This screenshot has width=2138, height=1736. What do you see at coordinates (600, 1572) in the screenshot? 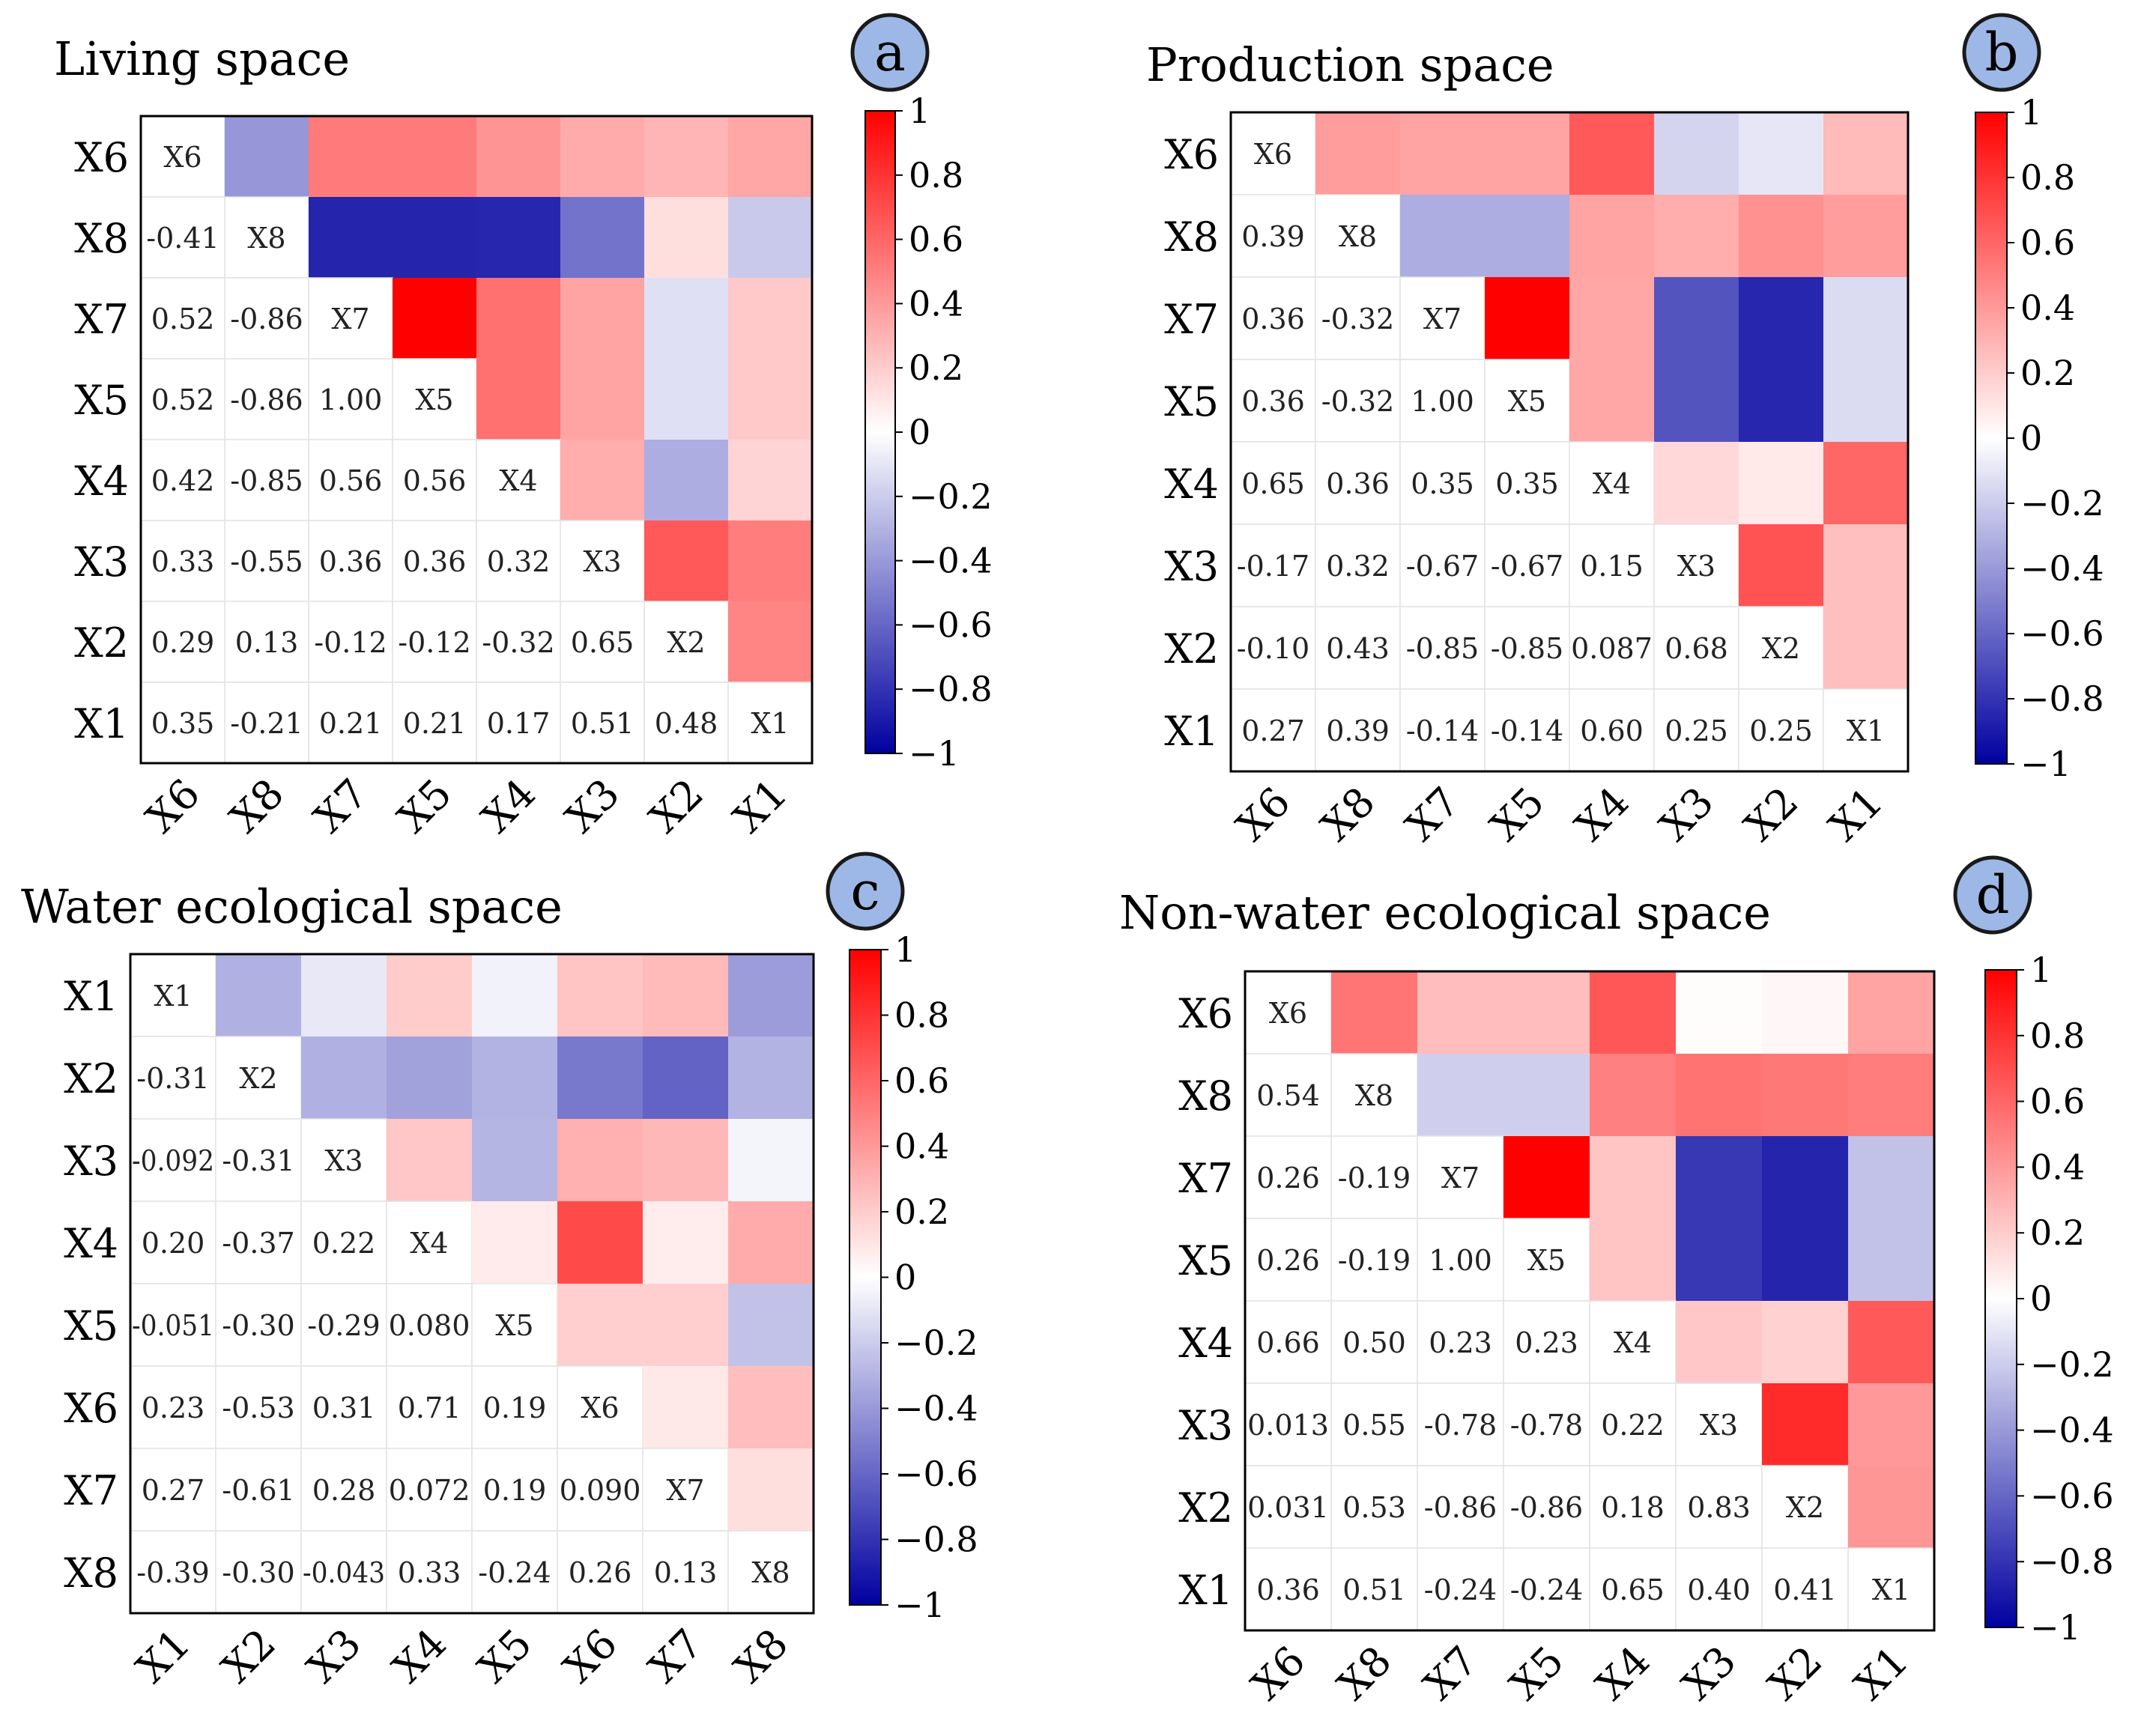
I see `cell-value-label: 0.26` at bounding box center [600, 1572].